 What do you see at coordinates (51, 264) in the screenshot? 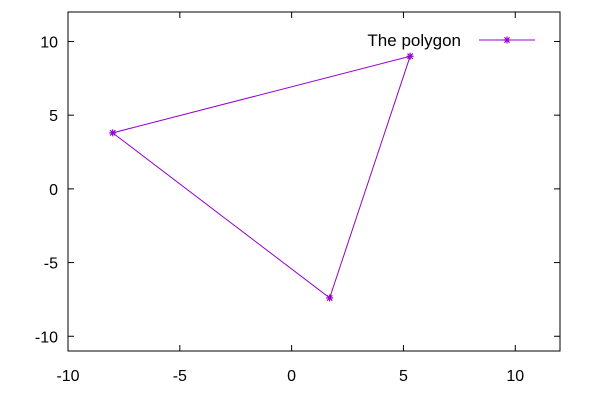
I see `y-tick-label: -5` at bounding box center [51, 264].